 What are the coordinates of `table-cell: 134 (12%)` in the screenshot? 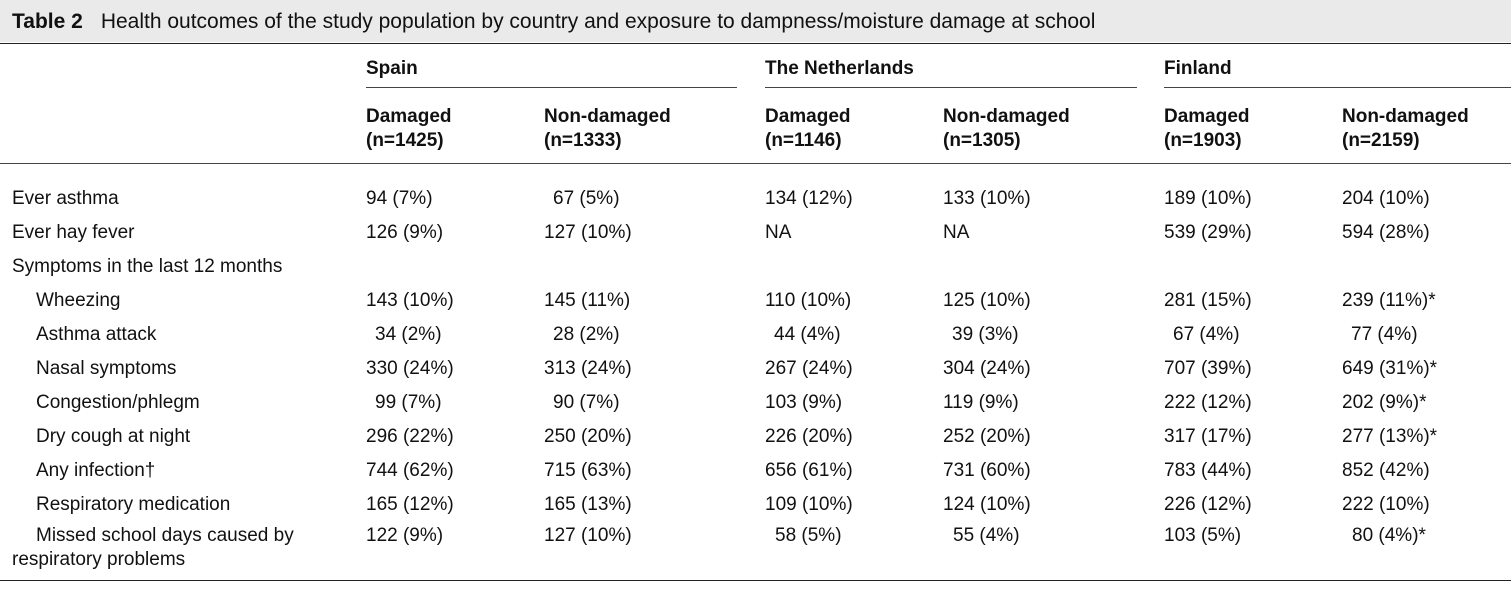 It's located at (809, 198).